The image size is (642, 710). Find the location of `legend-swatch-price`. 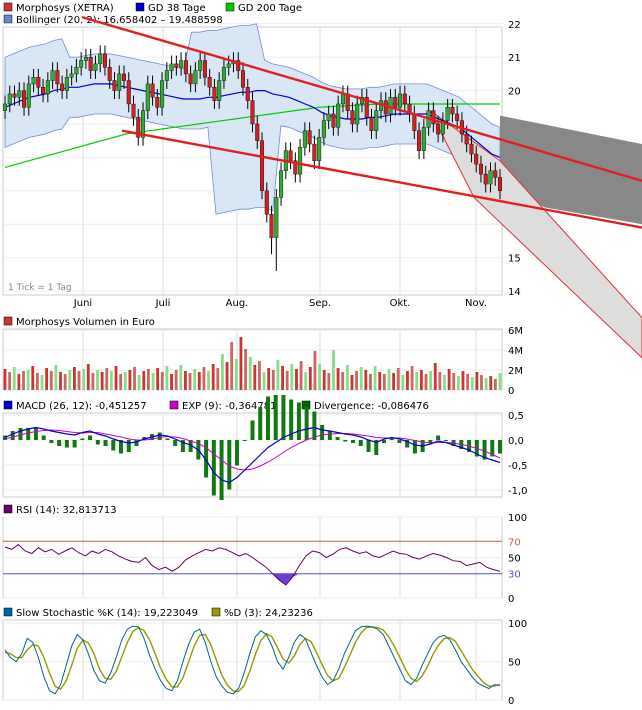

legend-swatch-price is located at coordinates (8, 7).